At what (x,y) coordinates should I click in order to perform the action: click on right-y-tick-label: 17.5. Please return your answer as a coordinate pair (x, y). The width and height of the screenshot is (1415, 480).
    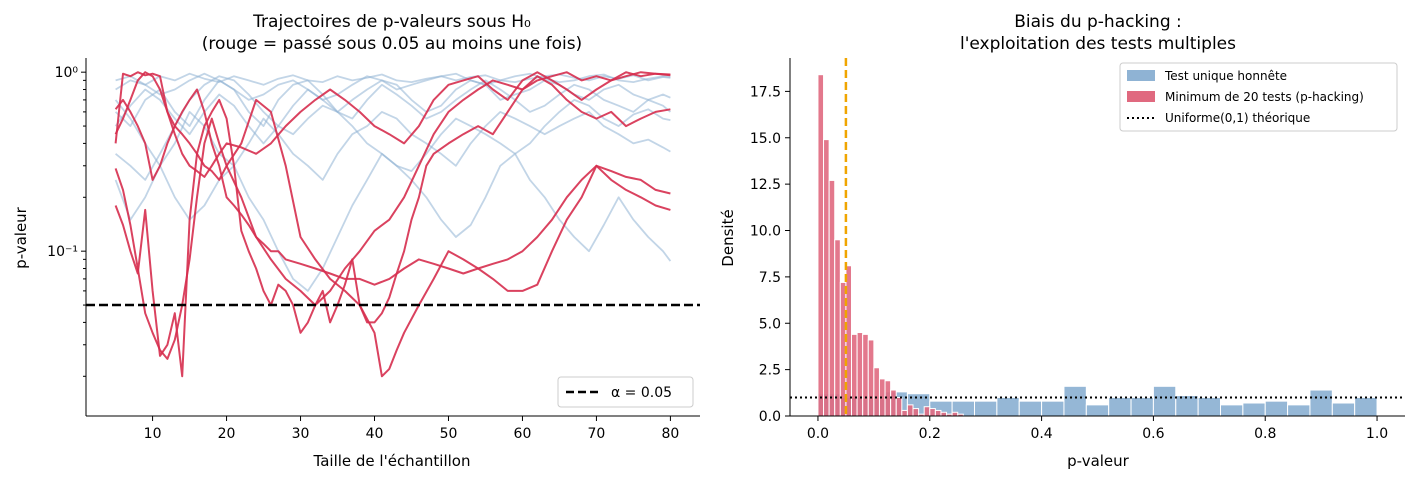
    Looking at the image, I should click on (765, 92).